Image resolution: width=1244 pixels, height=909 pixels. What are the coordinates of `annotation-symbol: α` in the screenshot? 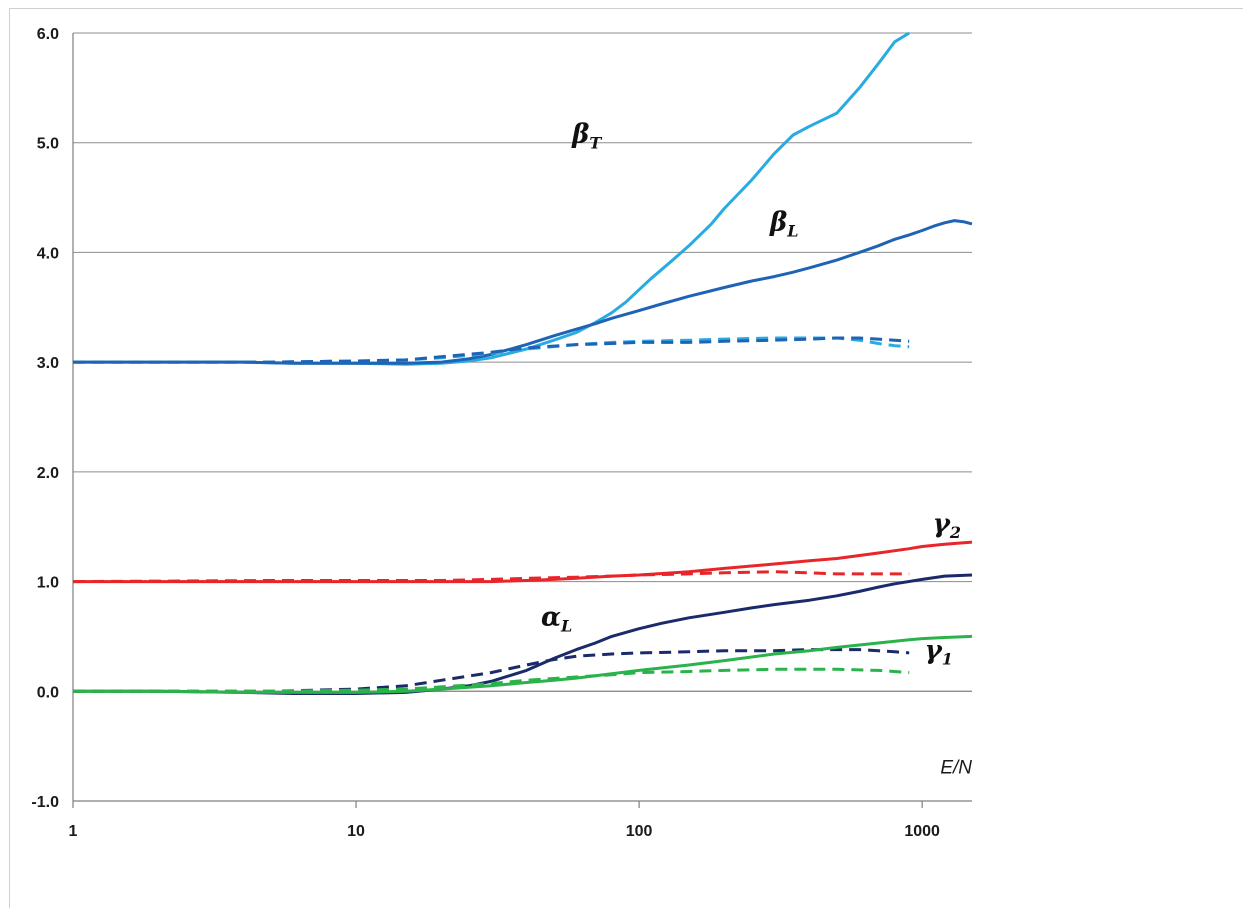 It's located at (551, 617).